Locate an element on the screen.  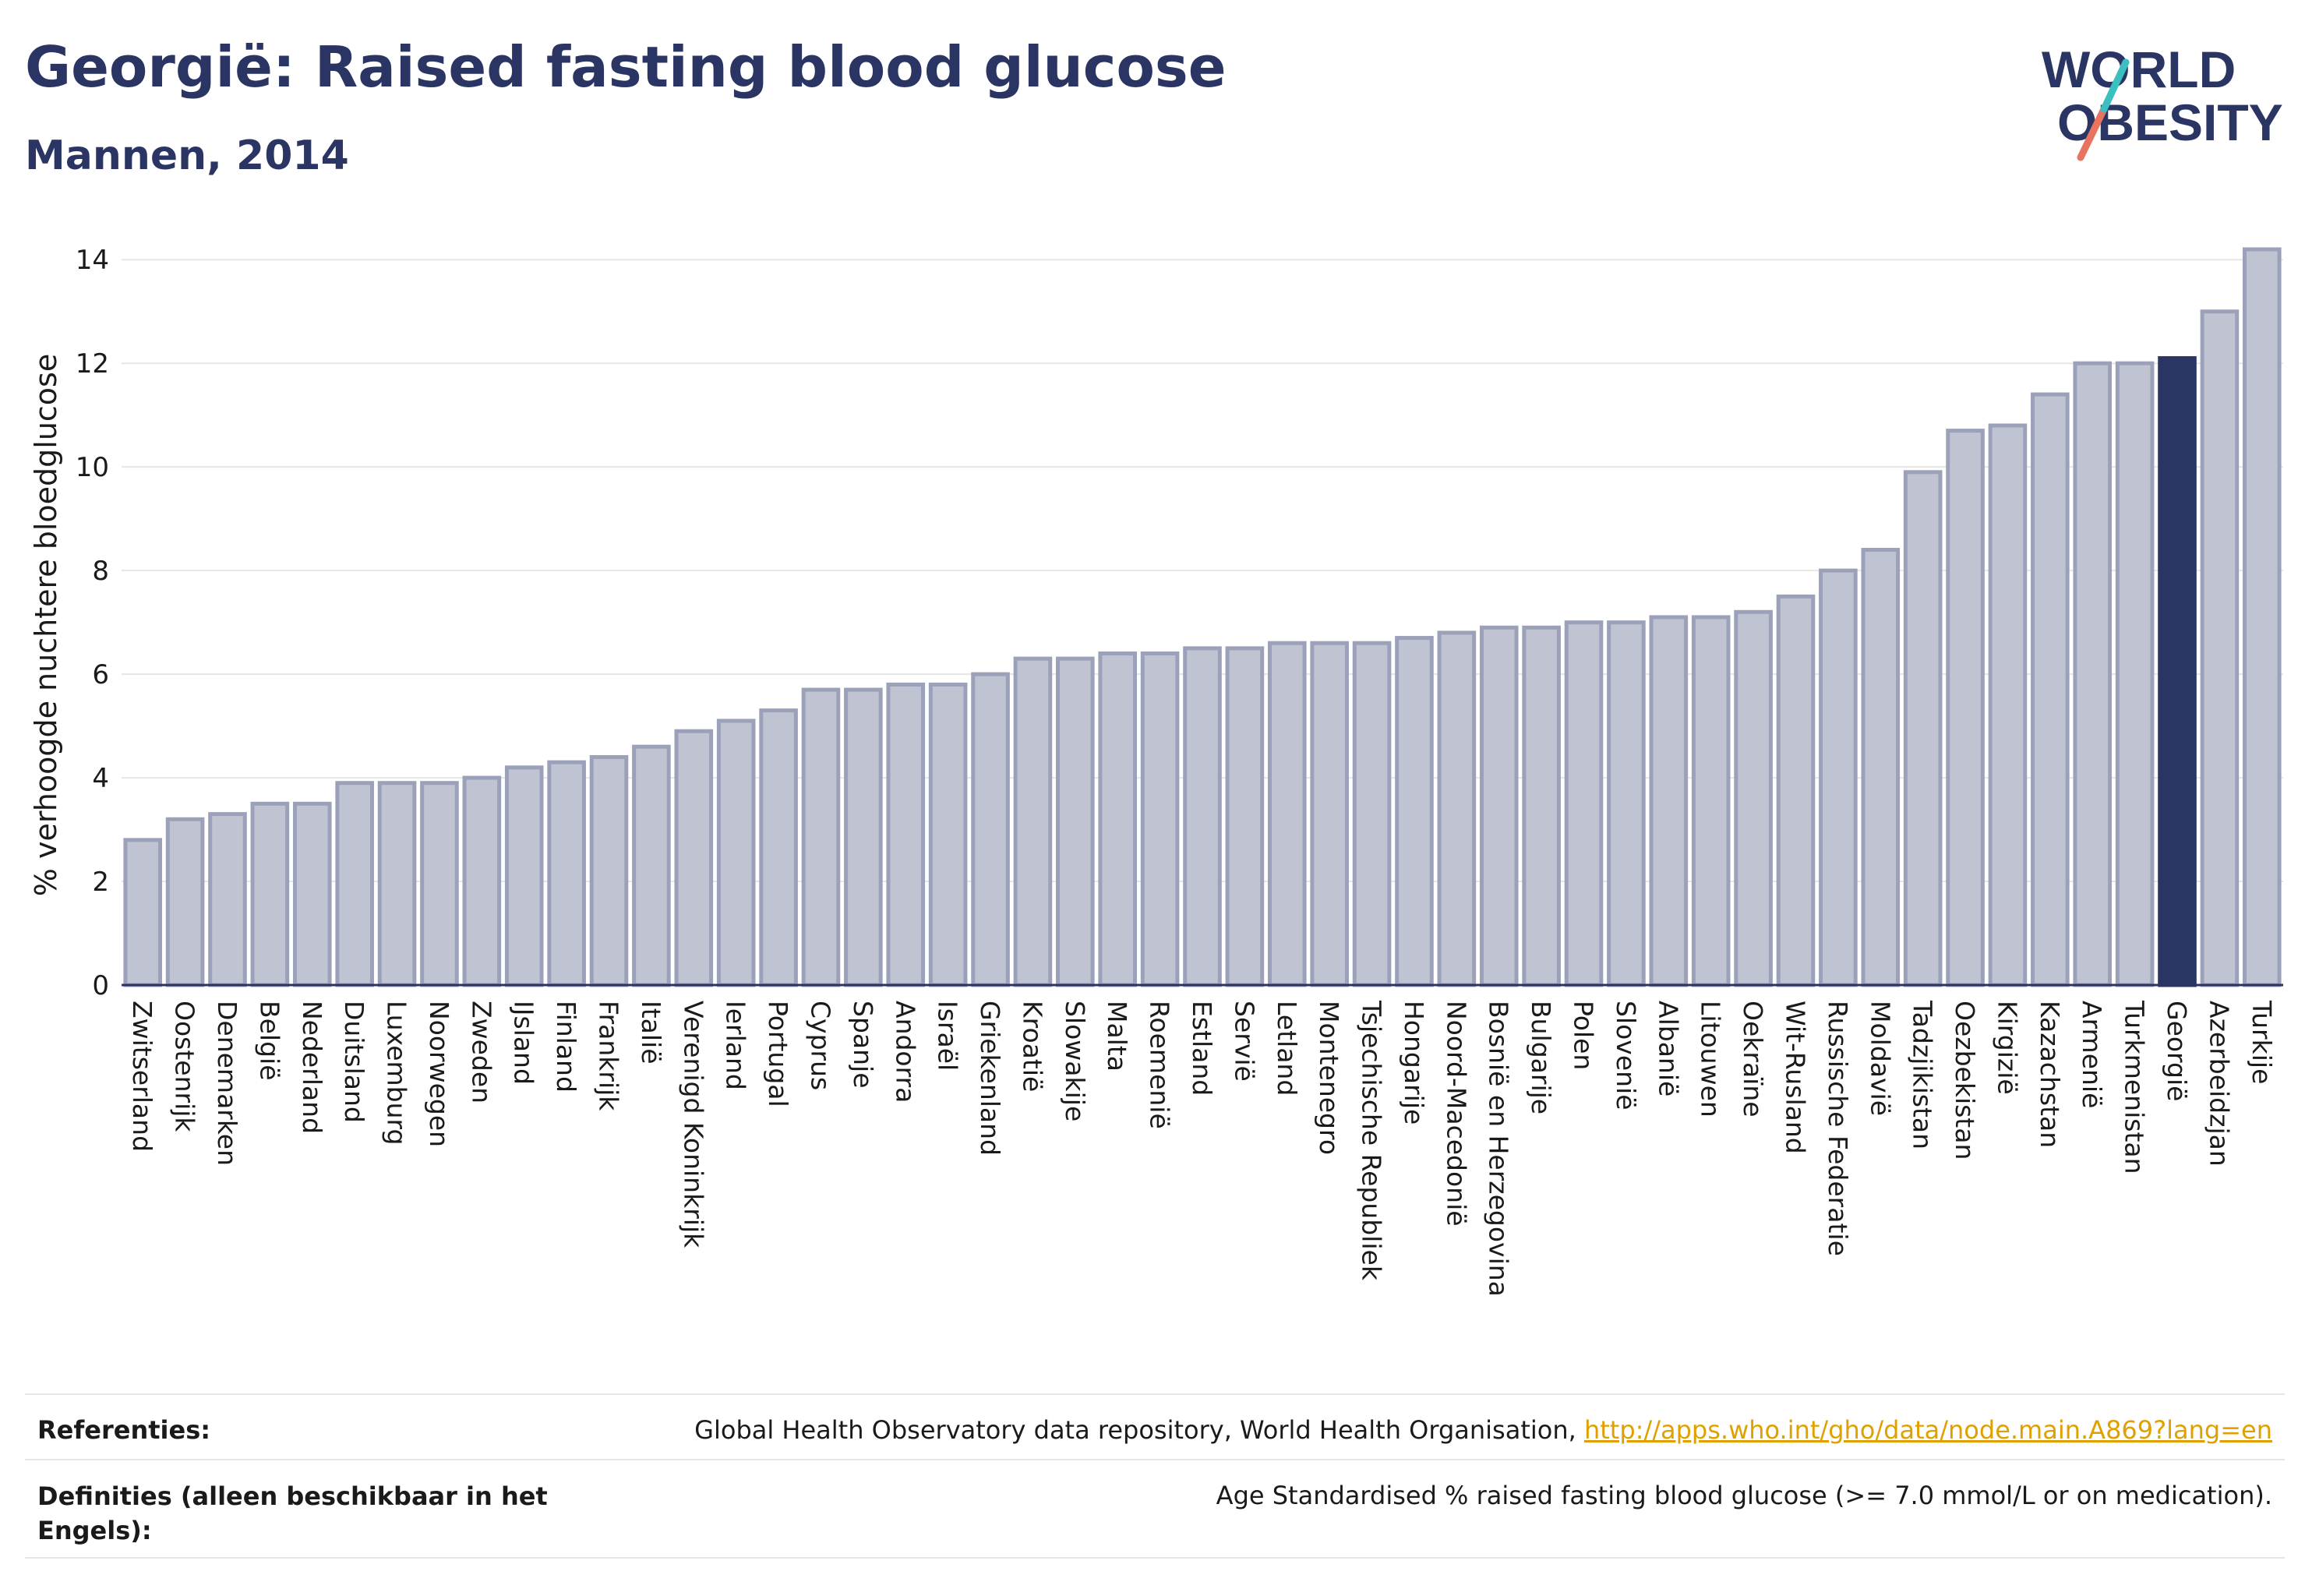
references-label: Referenties: is located at coordinates (124, 1430).